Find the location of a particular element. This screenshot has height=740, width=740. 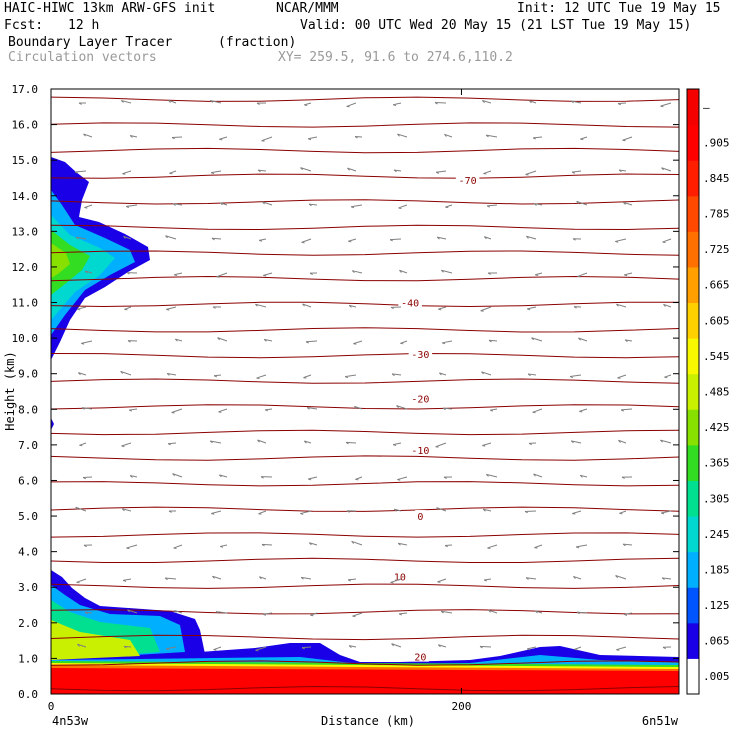

y-tick-label: 13.0 is located at coordinates (25, 231).